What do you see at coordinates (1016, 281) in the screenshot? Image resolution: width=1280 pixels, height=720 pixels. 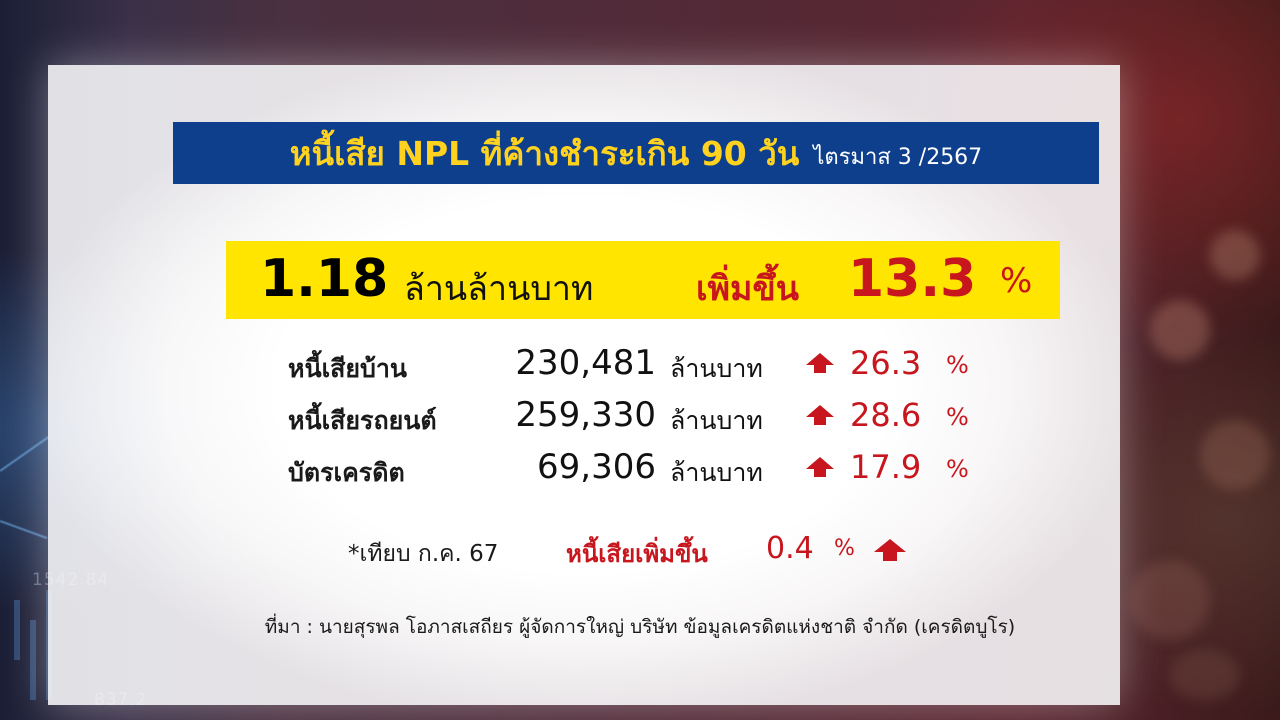 I see `increase-percent-sign: %` at bounding box center [1016, 281].